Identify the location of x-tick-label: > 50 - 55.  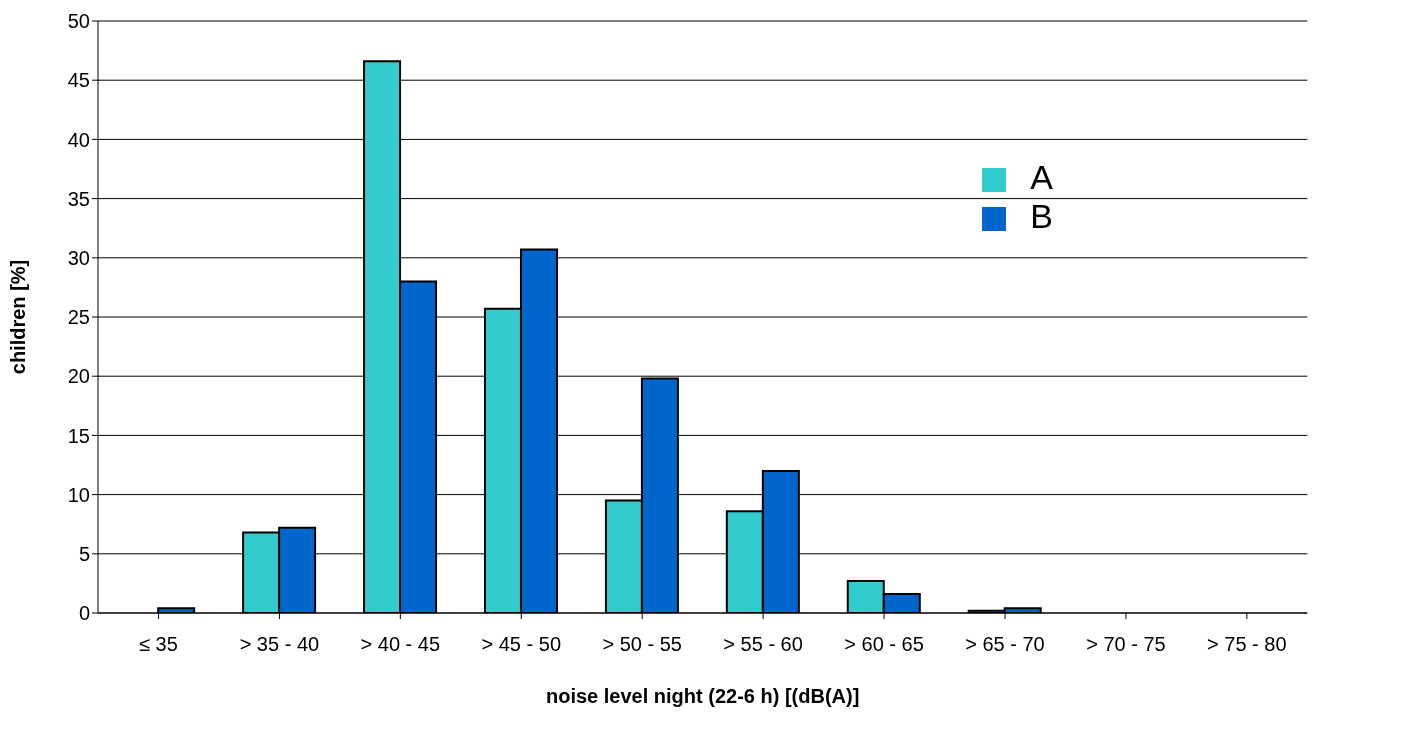
(642, 644).